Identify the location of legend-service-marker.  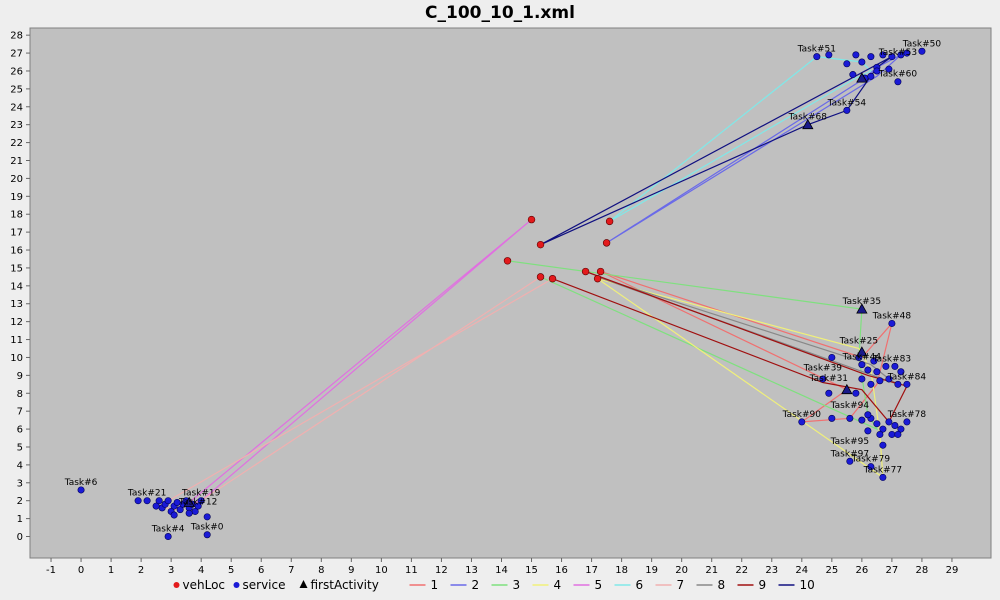
(236, 585).